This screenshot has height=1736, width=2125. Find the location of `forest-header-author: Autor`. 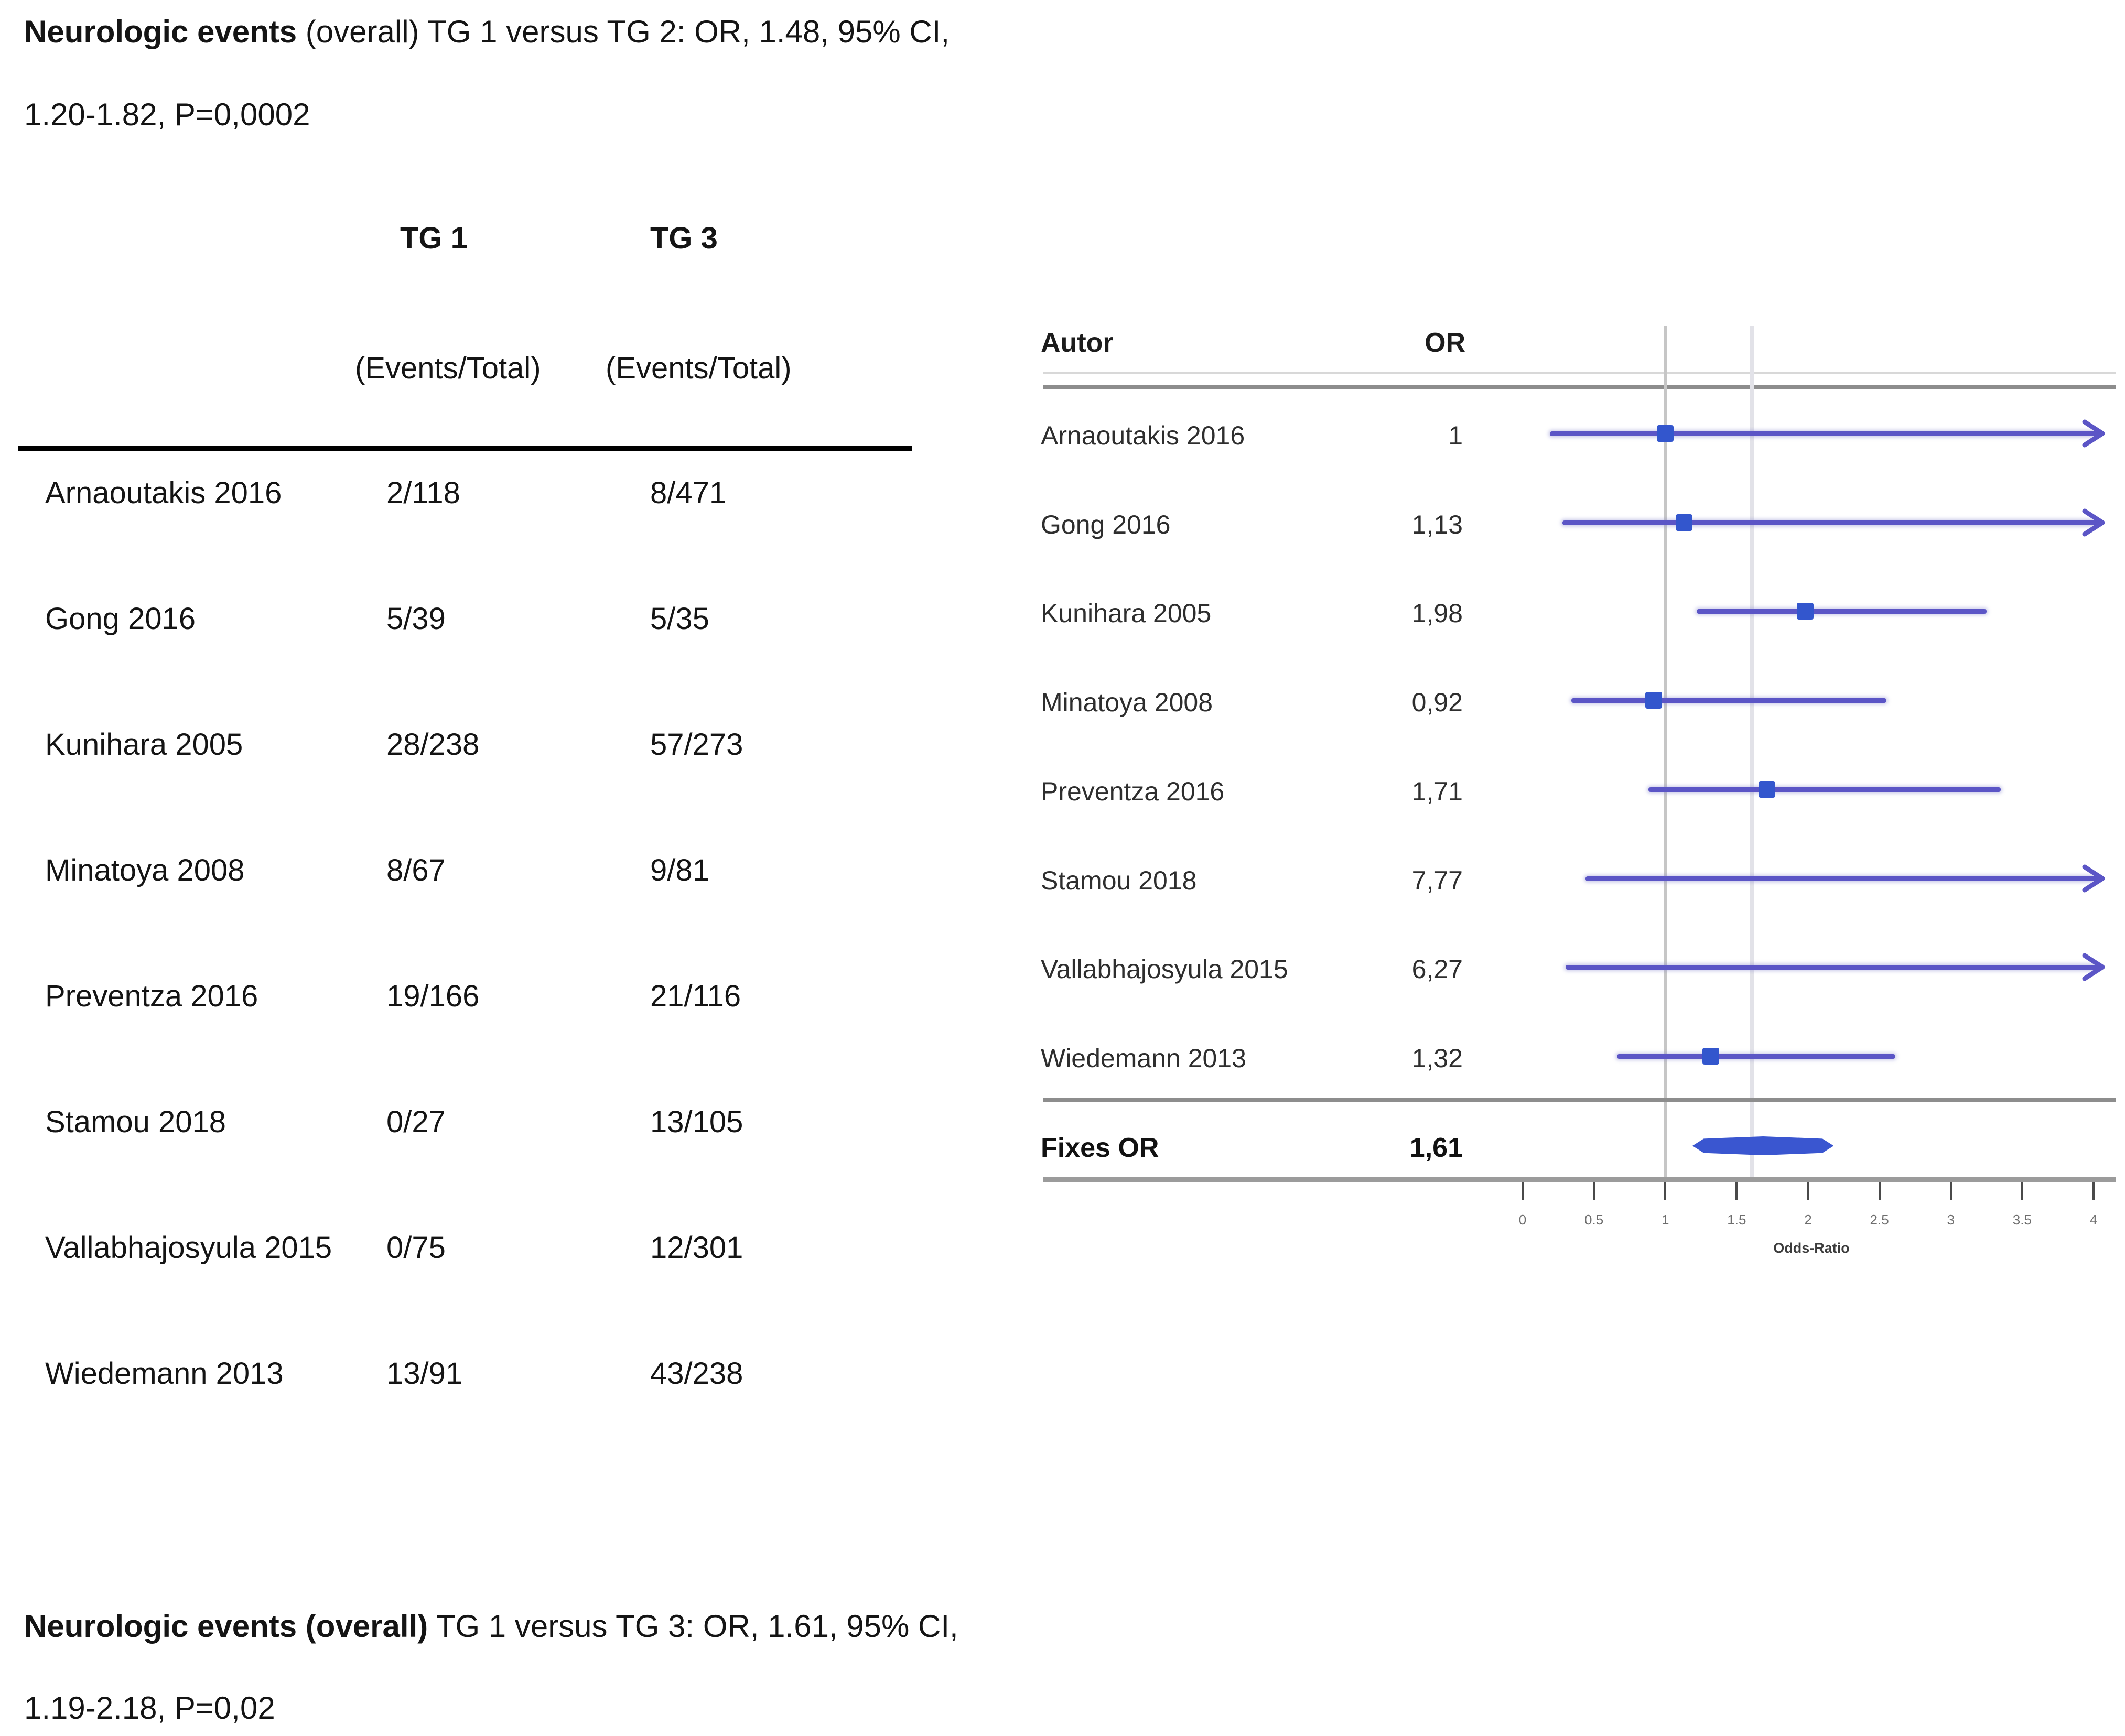

forest-header-author: Autor is located at coordinates (1077, 343).